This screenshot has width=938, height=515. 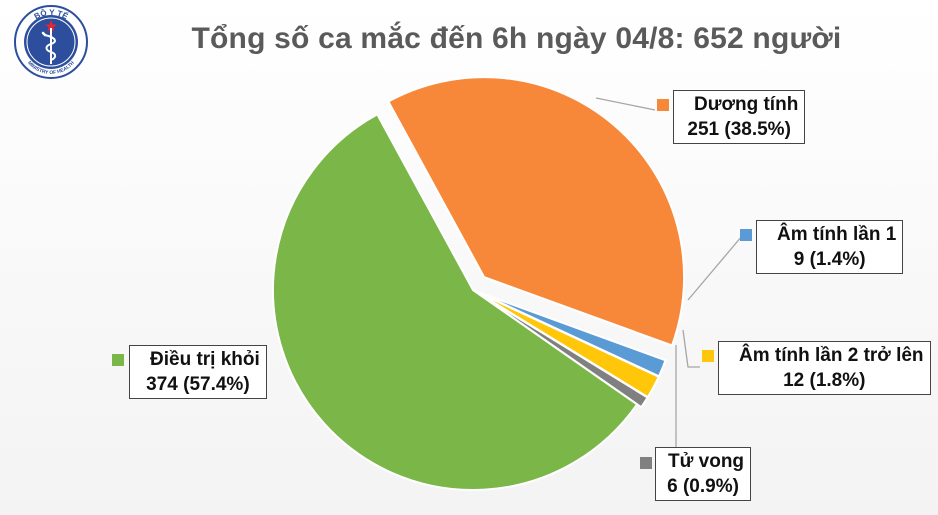 What do you see at coordinates (198, 372) in the screenshot?
I see `label-dieu-tri-khoi: Điều trị khỏi 374 (57.4%)` at bounding box center [198, 372].